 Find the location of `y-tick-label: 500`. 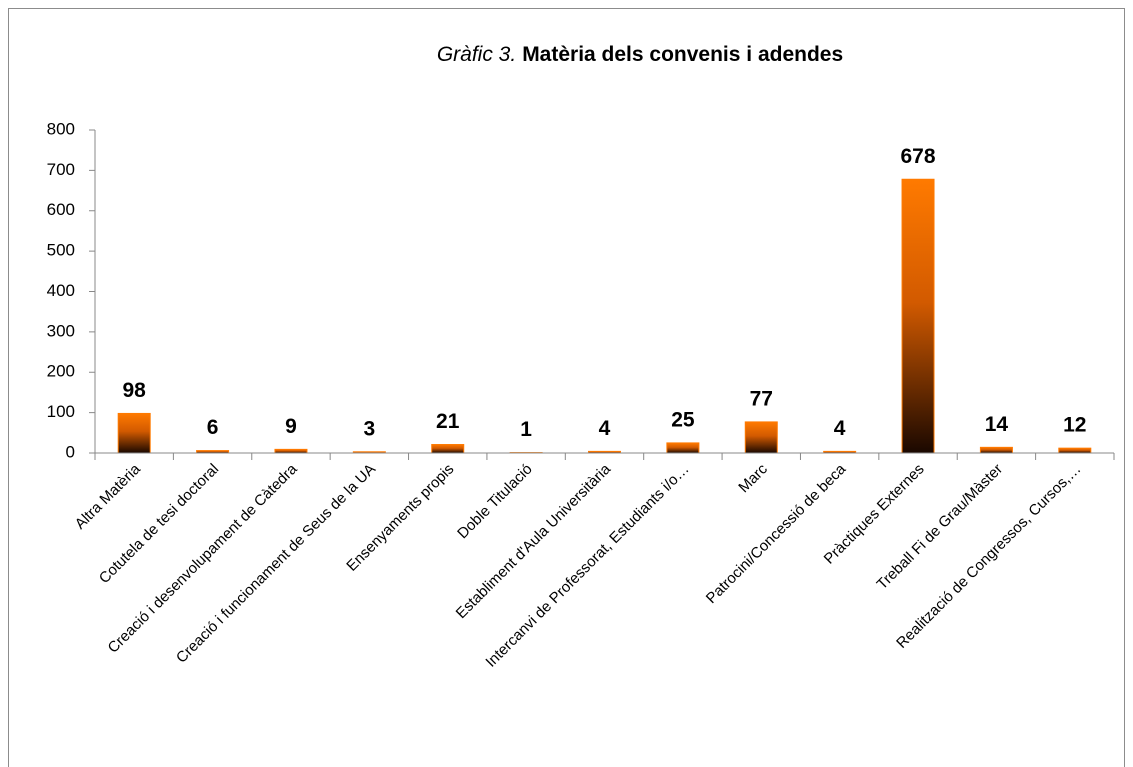

y-tick-label: 500 is located at coordinates (61, 250).